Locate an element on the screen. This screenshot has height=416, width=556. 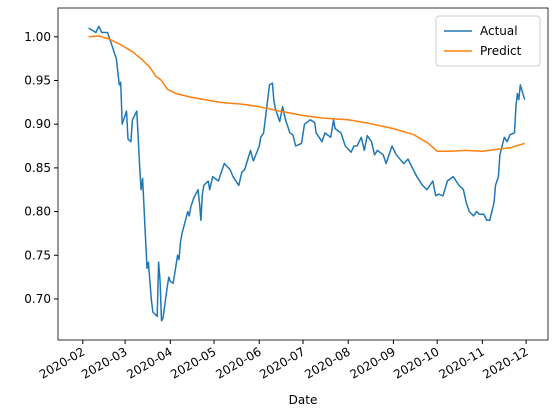
y-tick-label: 0.70 is located at coordinates (37, 299).